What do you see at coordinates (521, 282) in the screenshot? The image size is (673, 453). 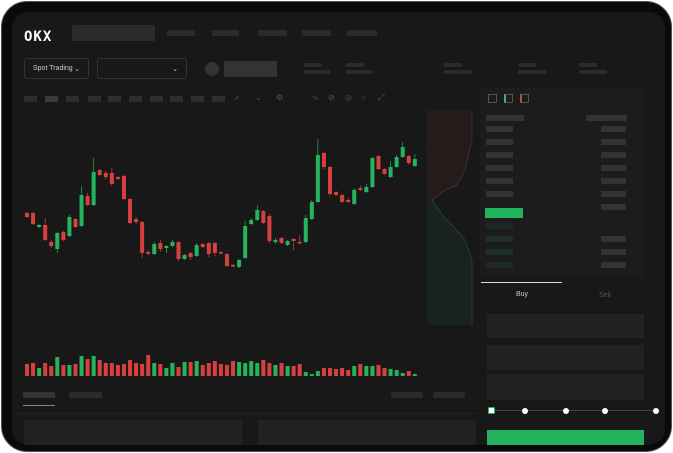 I see `buy-tab-indicator` at bounding box center [521, 282].